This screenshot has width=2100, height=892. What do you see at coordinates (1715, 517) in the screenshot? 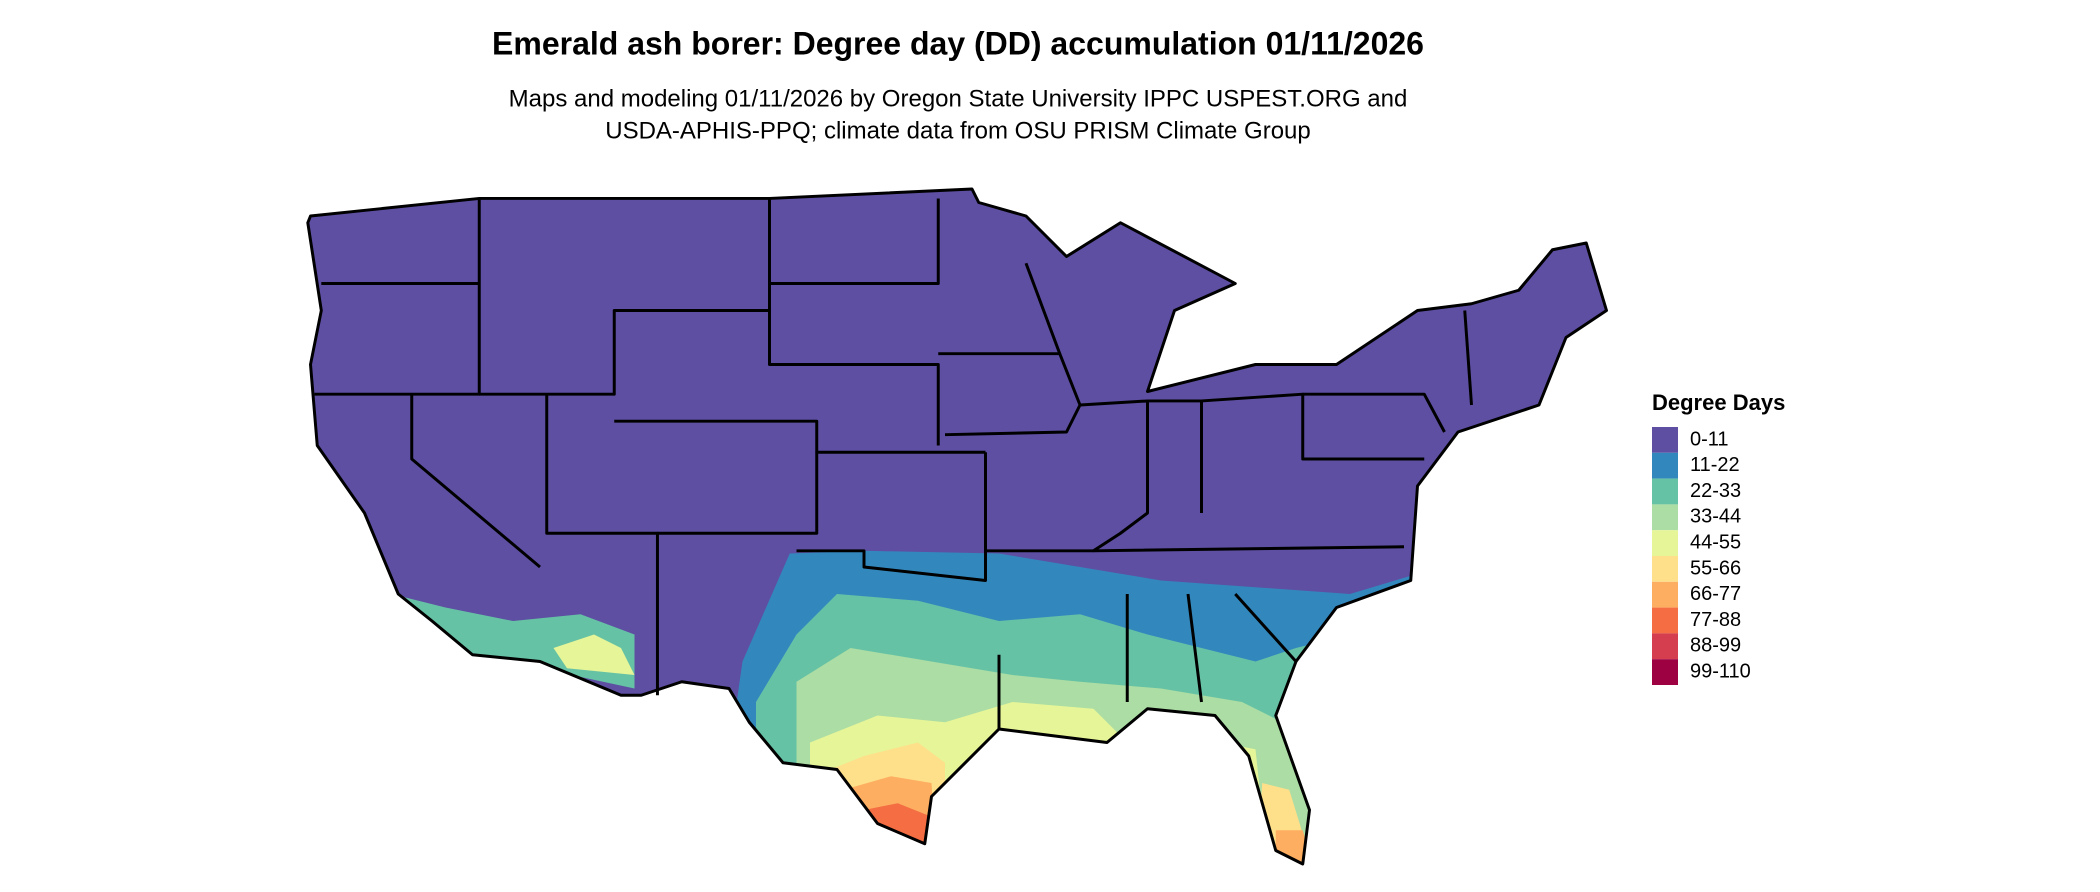
I see `legend-label: 33-44` at bounding box center [1715, 517].